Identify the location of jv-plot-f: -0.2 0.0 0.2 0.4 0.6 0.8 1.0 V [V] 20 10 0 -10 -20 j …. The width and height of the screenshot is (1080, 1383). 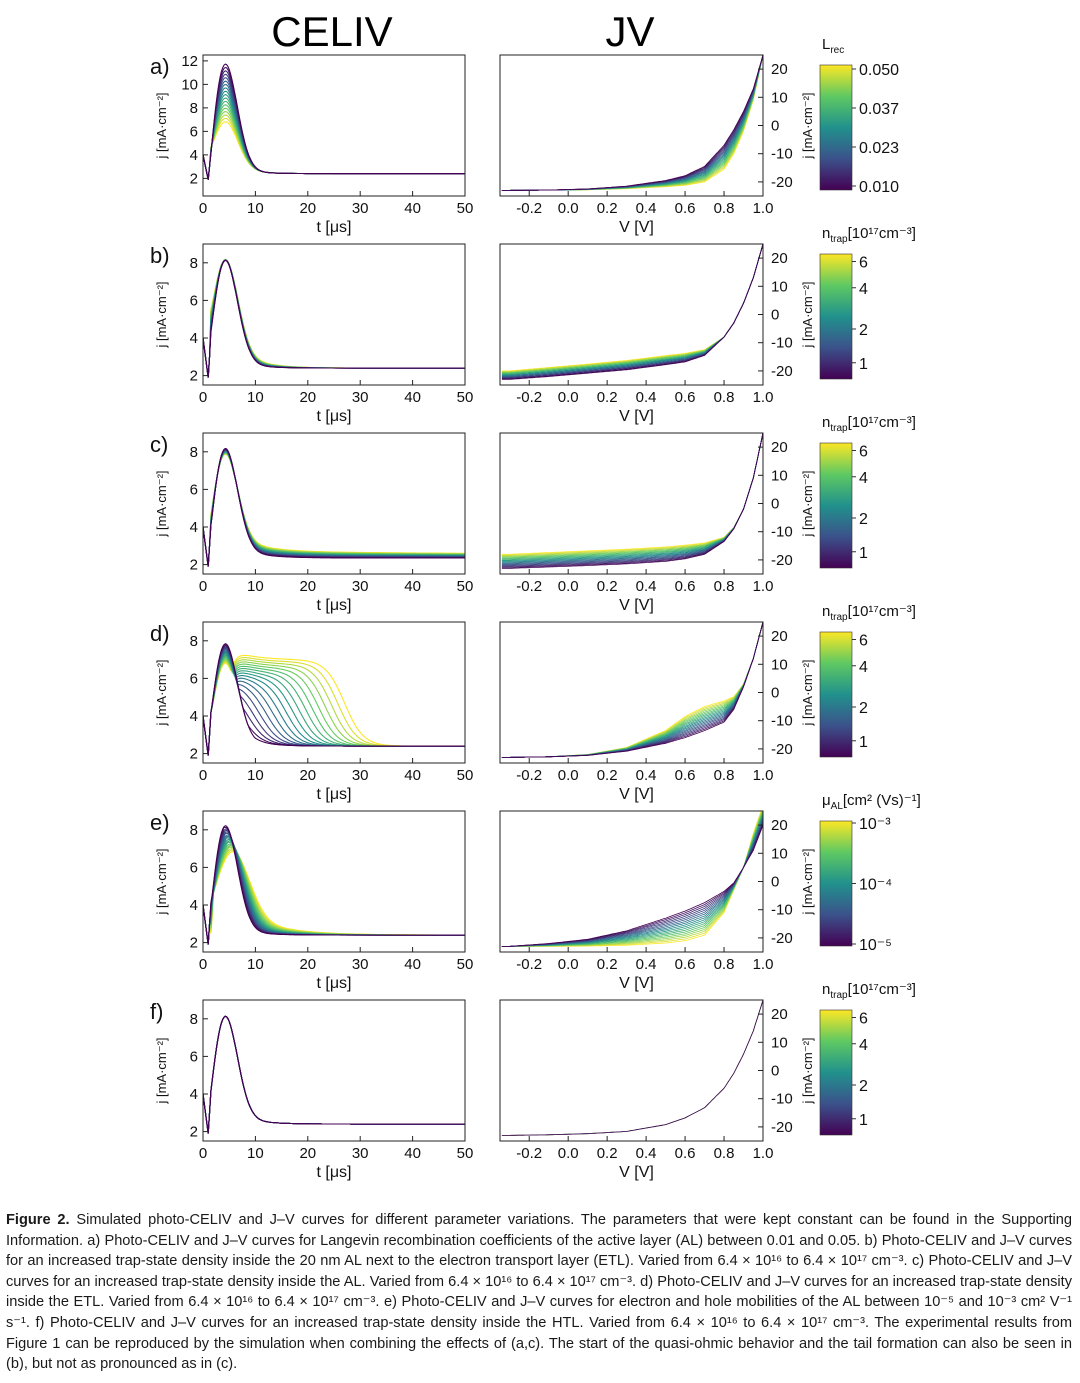
(657, 1090).